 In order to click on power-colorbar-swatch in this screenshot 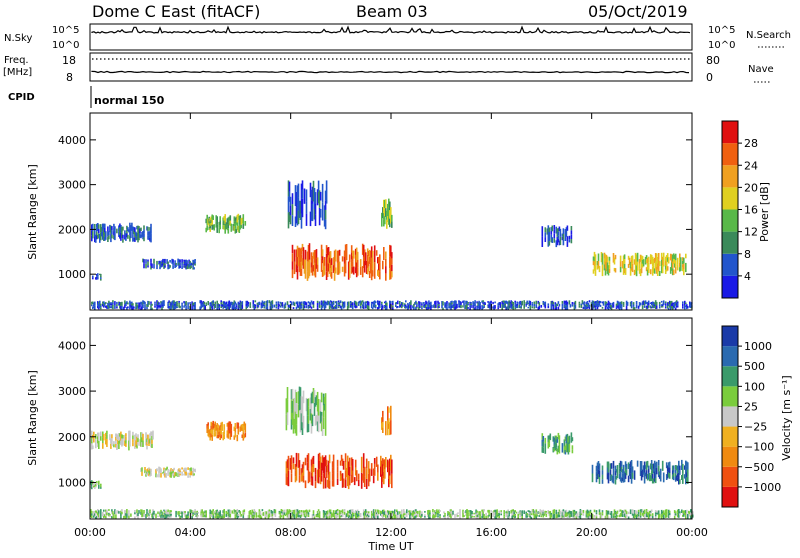, I will do `click(730, 198)`.